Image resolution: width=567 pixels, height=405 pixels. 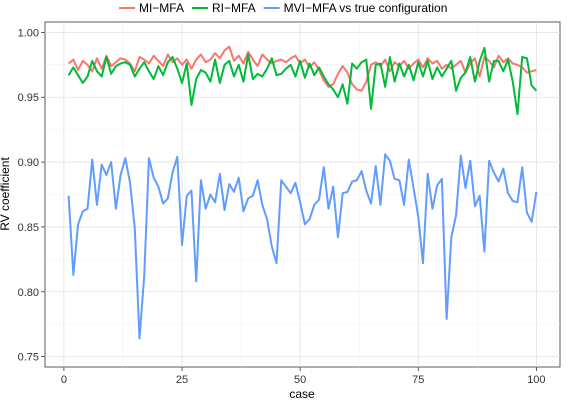 I want to click on y-tick-label: 0.90, so click(x=28, y=163).